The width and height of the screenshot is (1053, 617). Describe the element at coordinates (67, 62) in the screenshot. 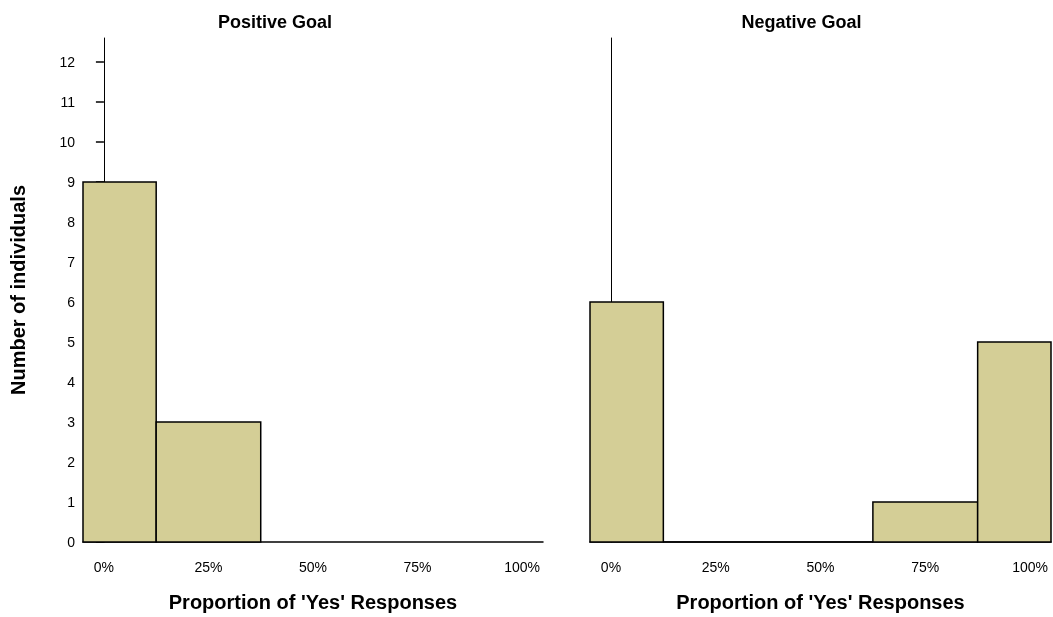

I see `y-tick-label: 12` at that location.